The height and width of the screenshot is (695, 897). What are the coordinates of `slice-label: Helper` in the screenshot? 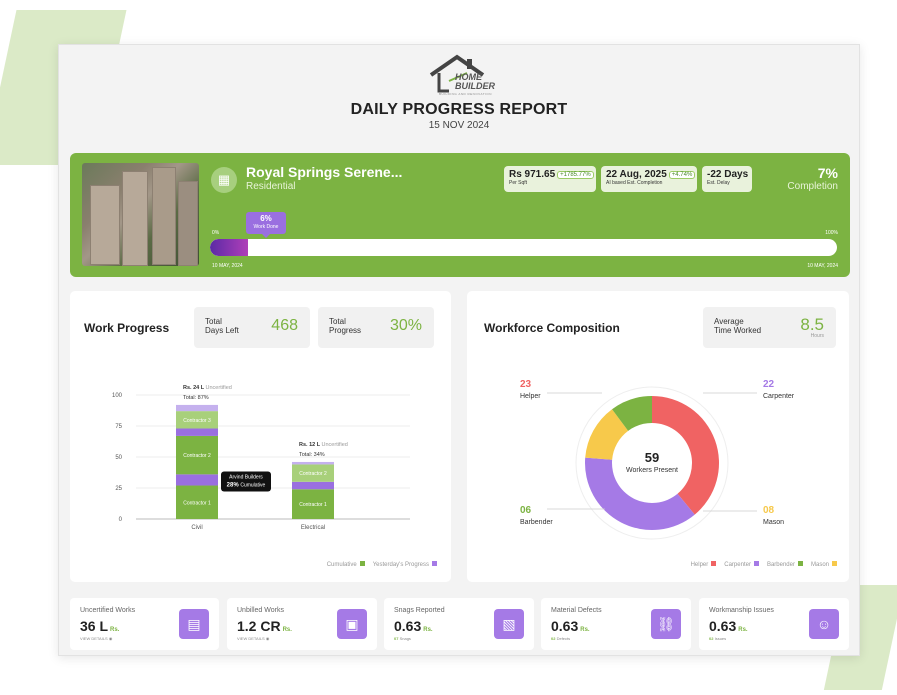 It's located at (530, 396).